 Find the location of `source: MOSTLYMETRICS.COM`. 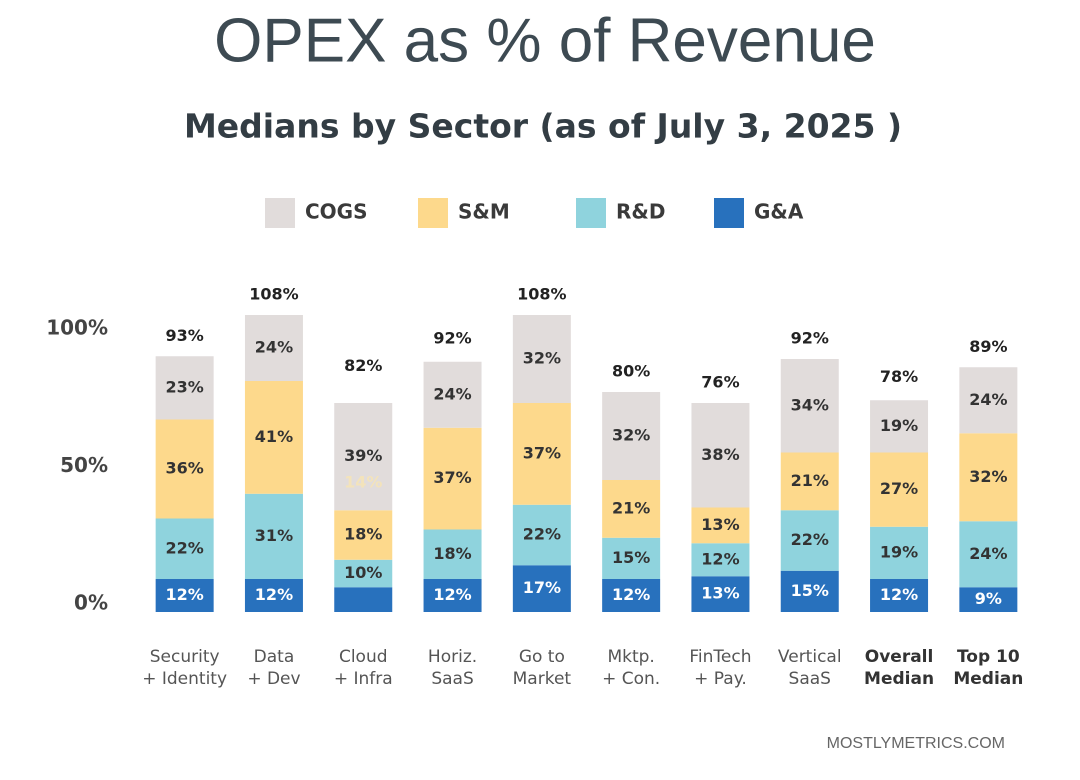

source: MOSTLYMETRICS.COM is located at coordinates (916, 743).